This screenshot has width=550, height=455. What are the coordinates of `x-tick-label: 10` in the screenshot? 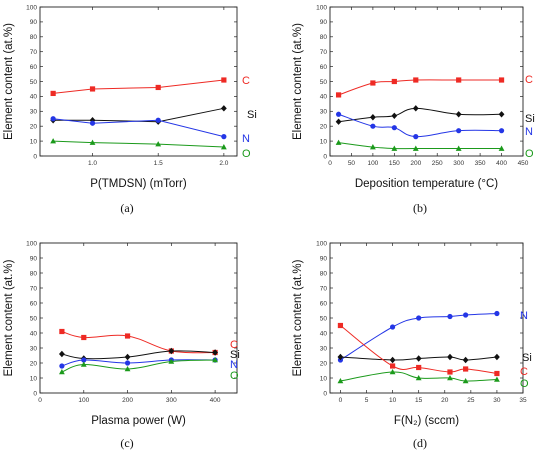 It's located at (393, 400).